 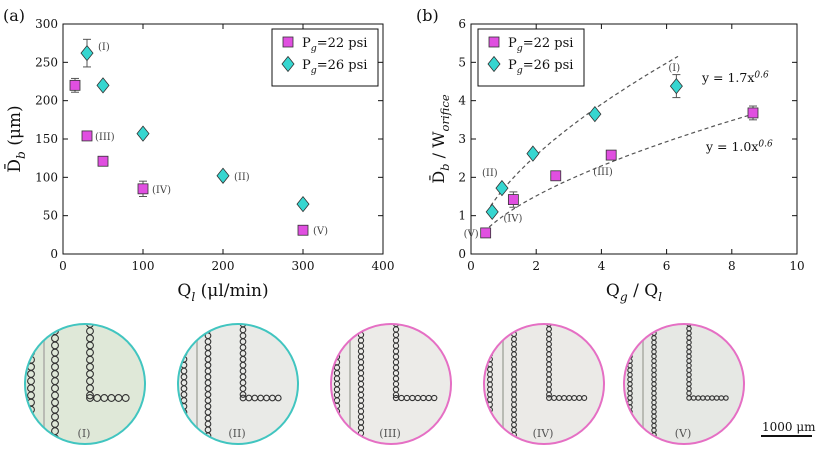 What do you see at coordinates (683, 433) in the screenshot?
I see `micrograph-label: (V)` at bounding box center [683, 433].